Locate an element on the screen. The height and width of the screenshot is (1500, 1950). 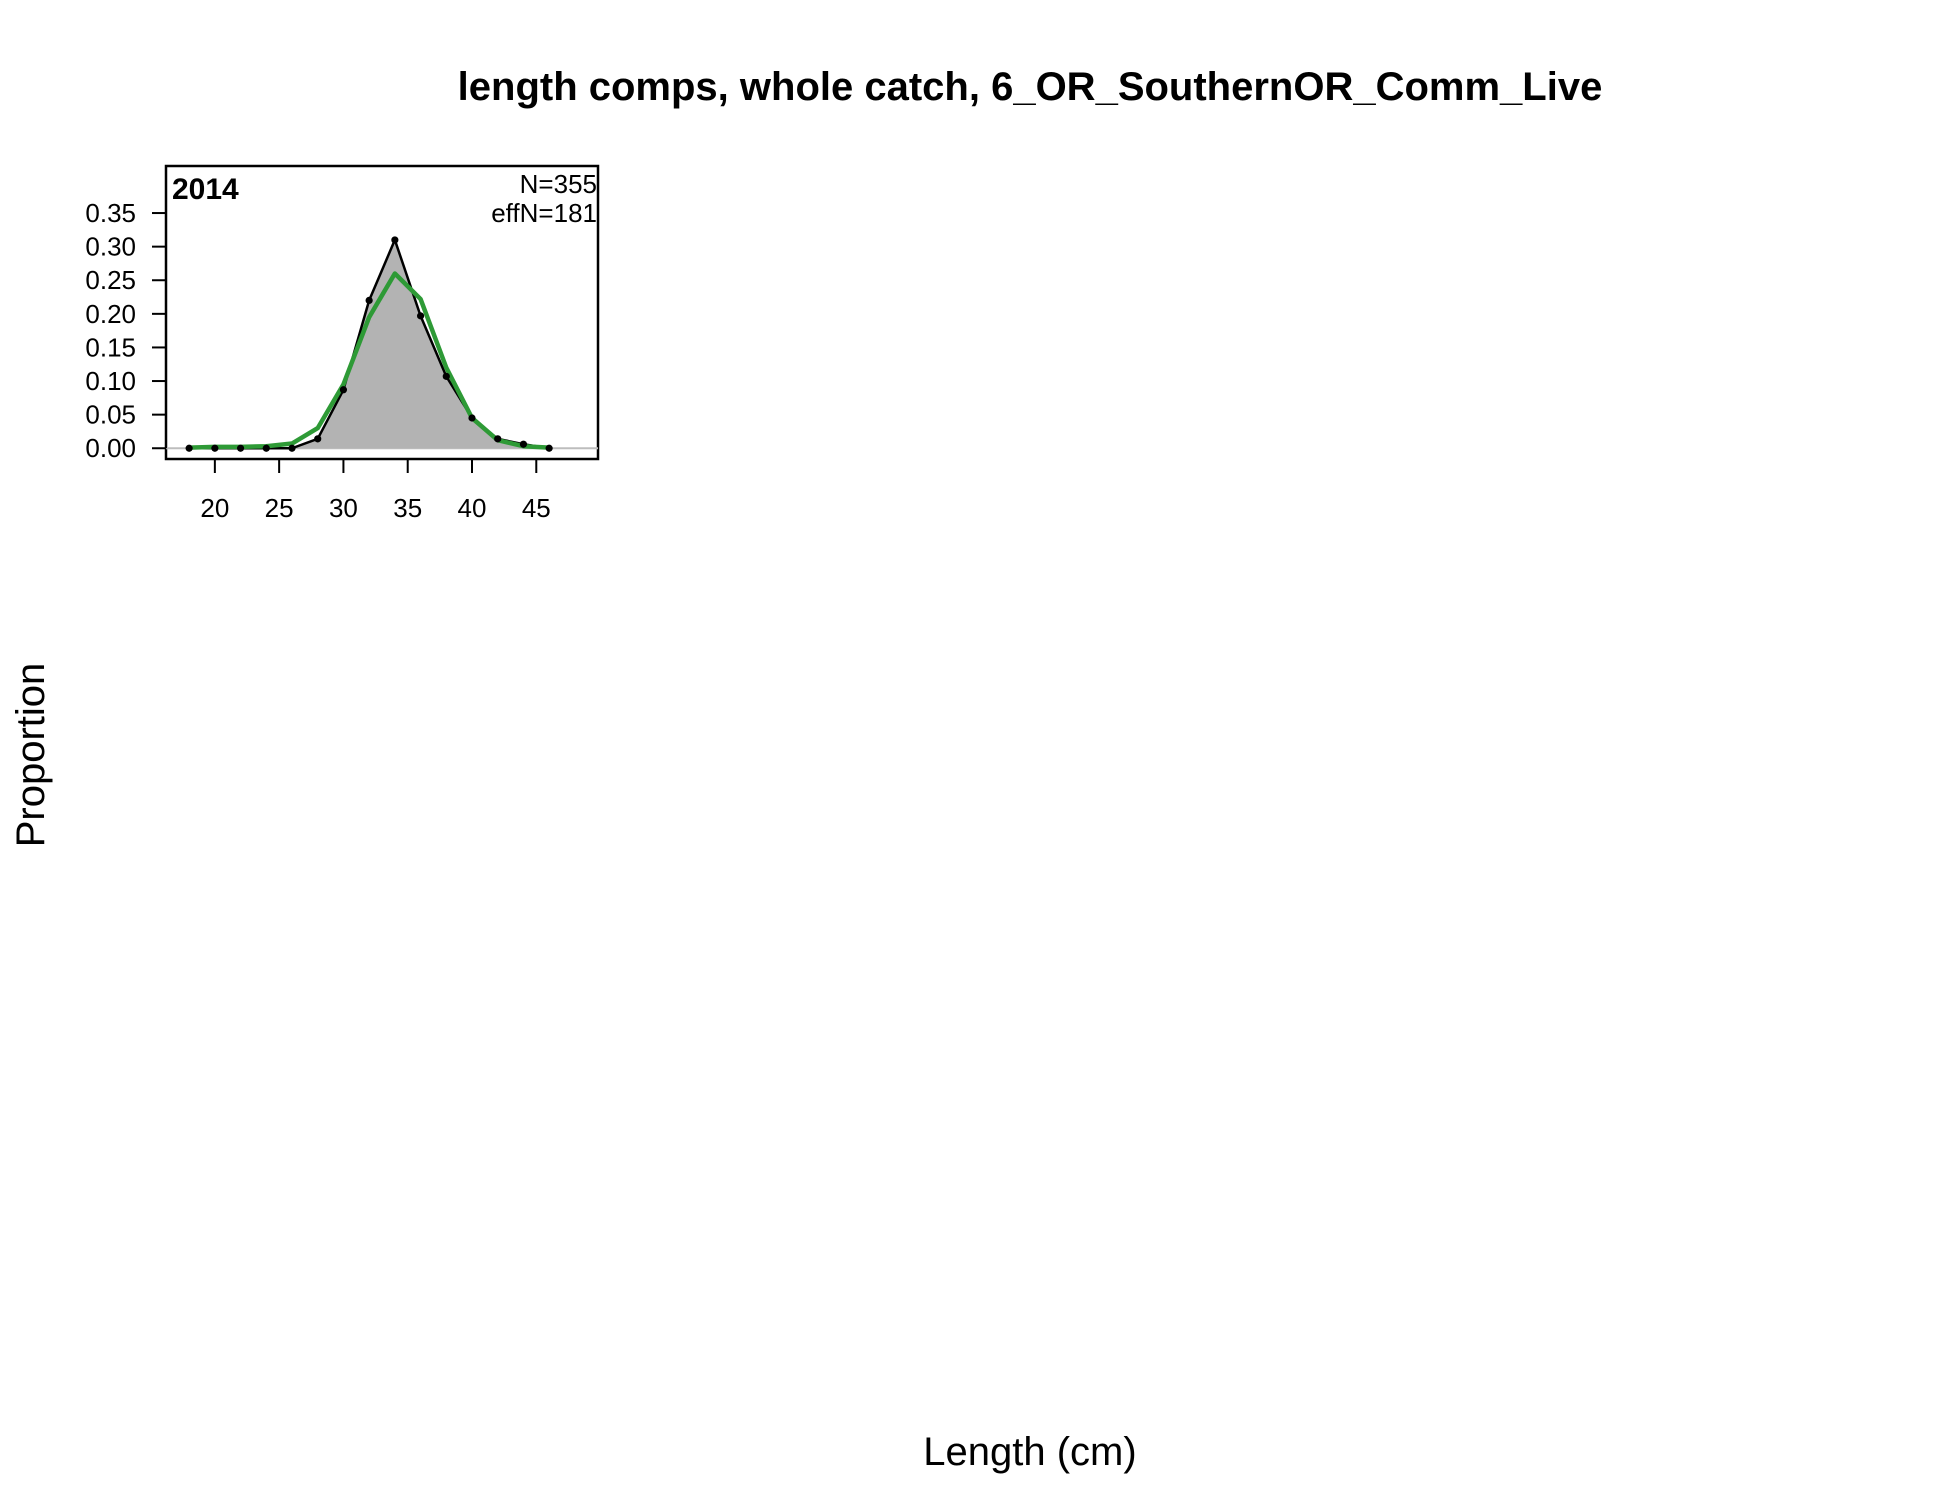
x-tick-label: 25 is located at coordinates (279, 508).